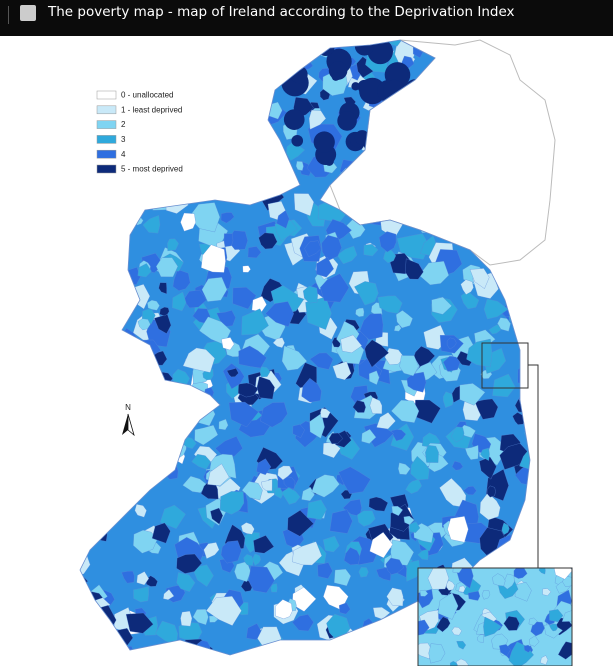 The height and width of the screenshot is (666, 613). I want to click on inset-areas, so click(495, 617).